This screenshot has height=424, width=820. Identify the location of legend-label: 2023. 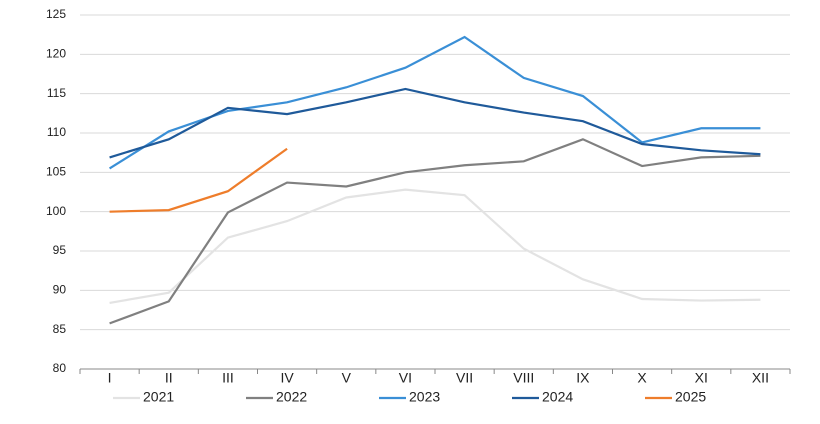
(424, 397).